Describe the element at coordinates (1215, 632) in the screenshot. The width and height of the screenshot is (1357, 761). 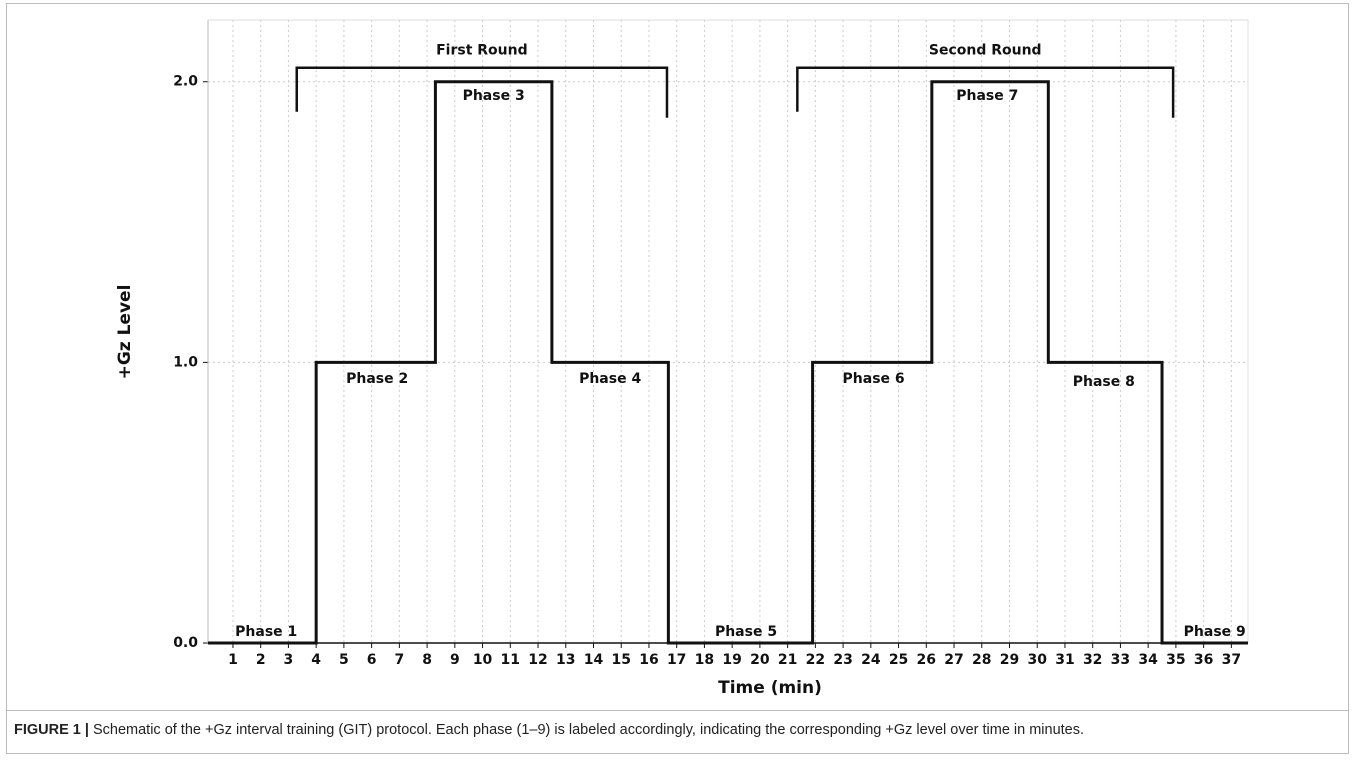
I see `phase-label: Phase 9` at that location.